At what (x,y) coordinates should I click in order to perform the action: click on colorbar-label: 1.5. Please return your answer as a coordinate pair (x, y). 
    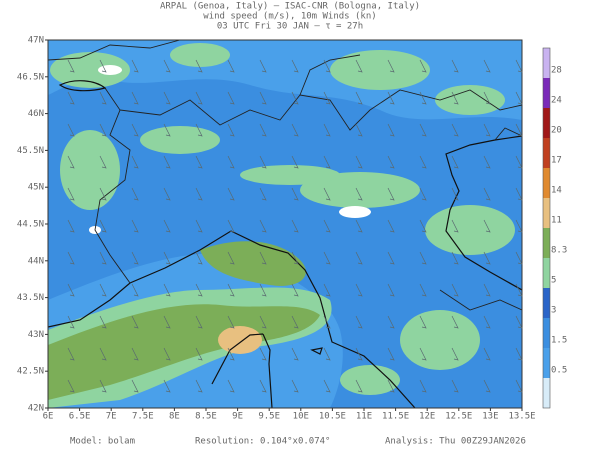
    Looking at the image, I should click on (559, 341).